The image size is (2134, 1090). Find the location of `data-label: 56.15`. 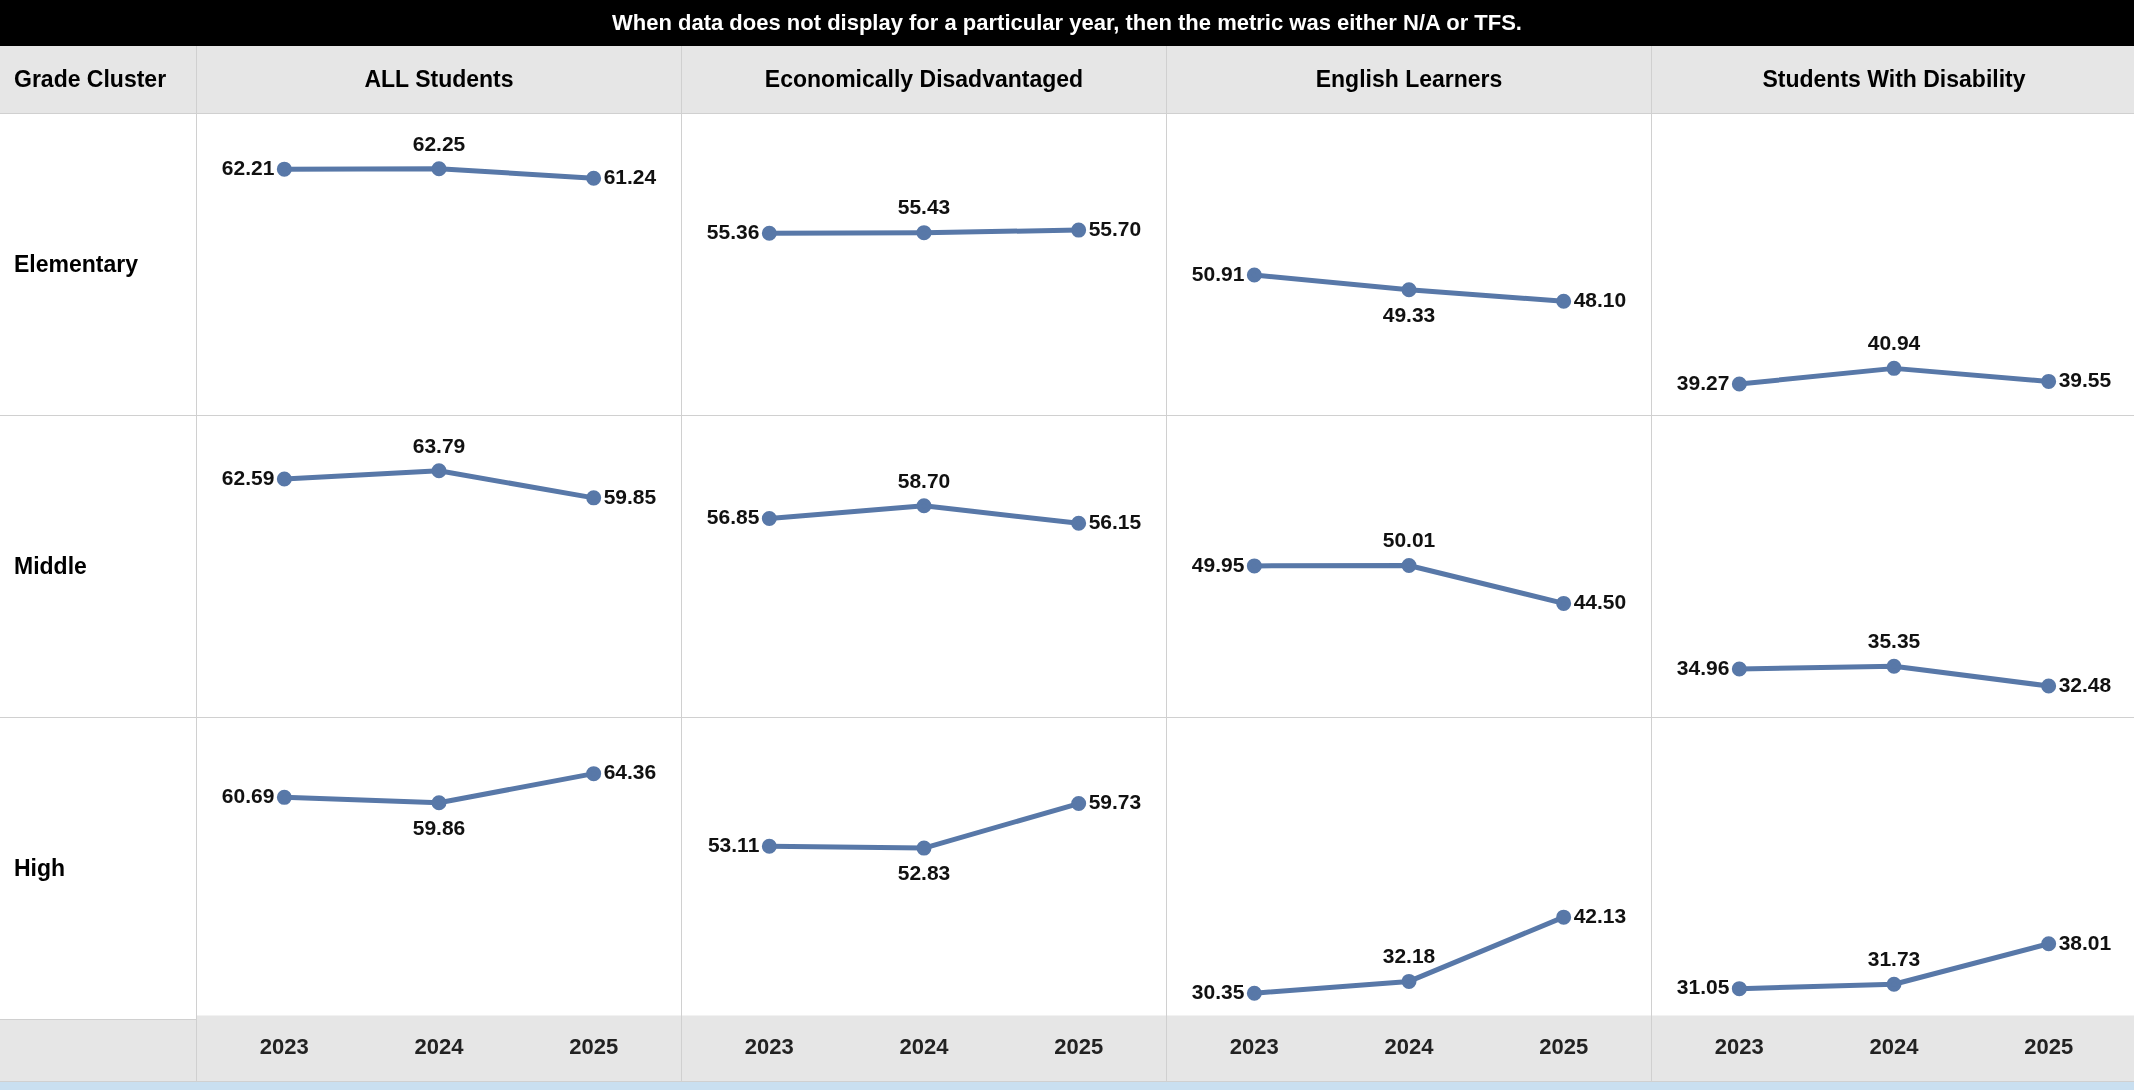

data-label: 56.15 is located at coordinates (1115, 522).